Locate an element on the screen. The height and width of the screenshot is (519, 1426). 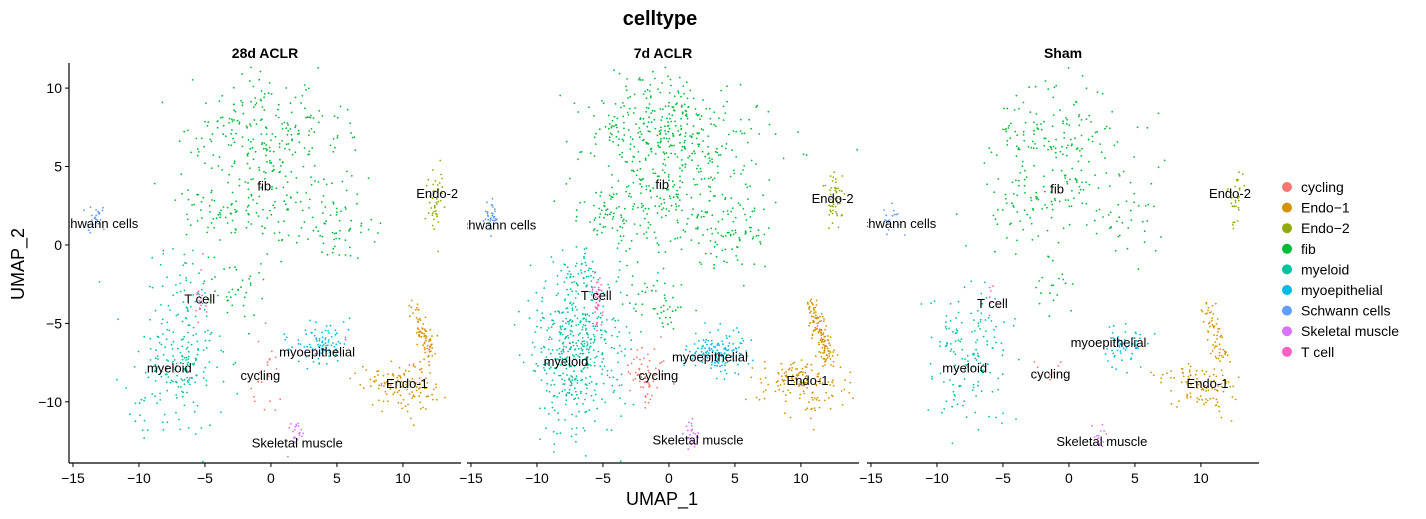
x-tick-label: 0 is located at coordinates (1069, 478).